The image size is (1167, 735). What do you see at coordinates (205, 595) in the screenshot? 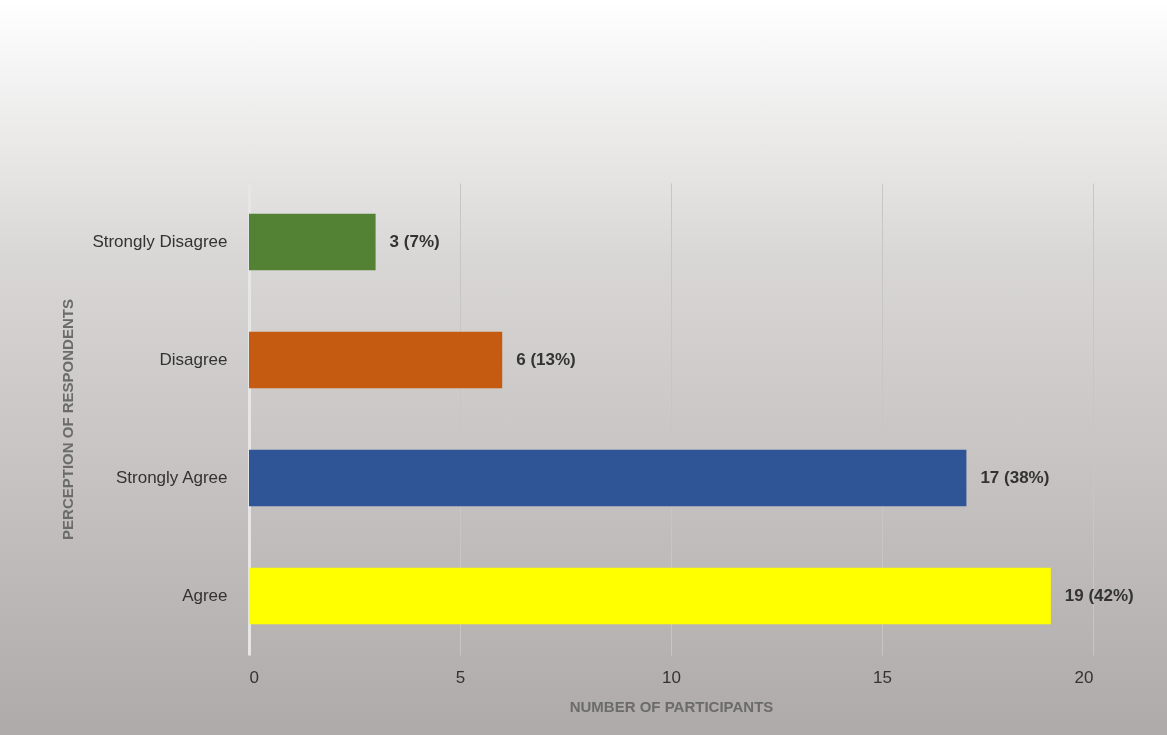
I see `y-tick-label: Agree` at bounding box center [205, 595].